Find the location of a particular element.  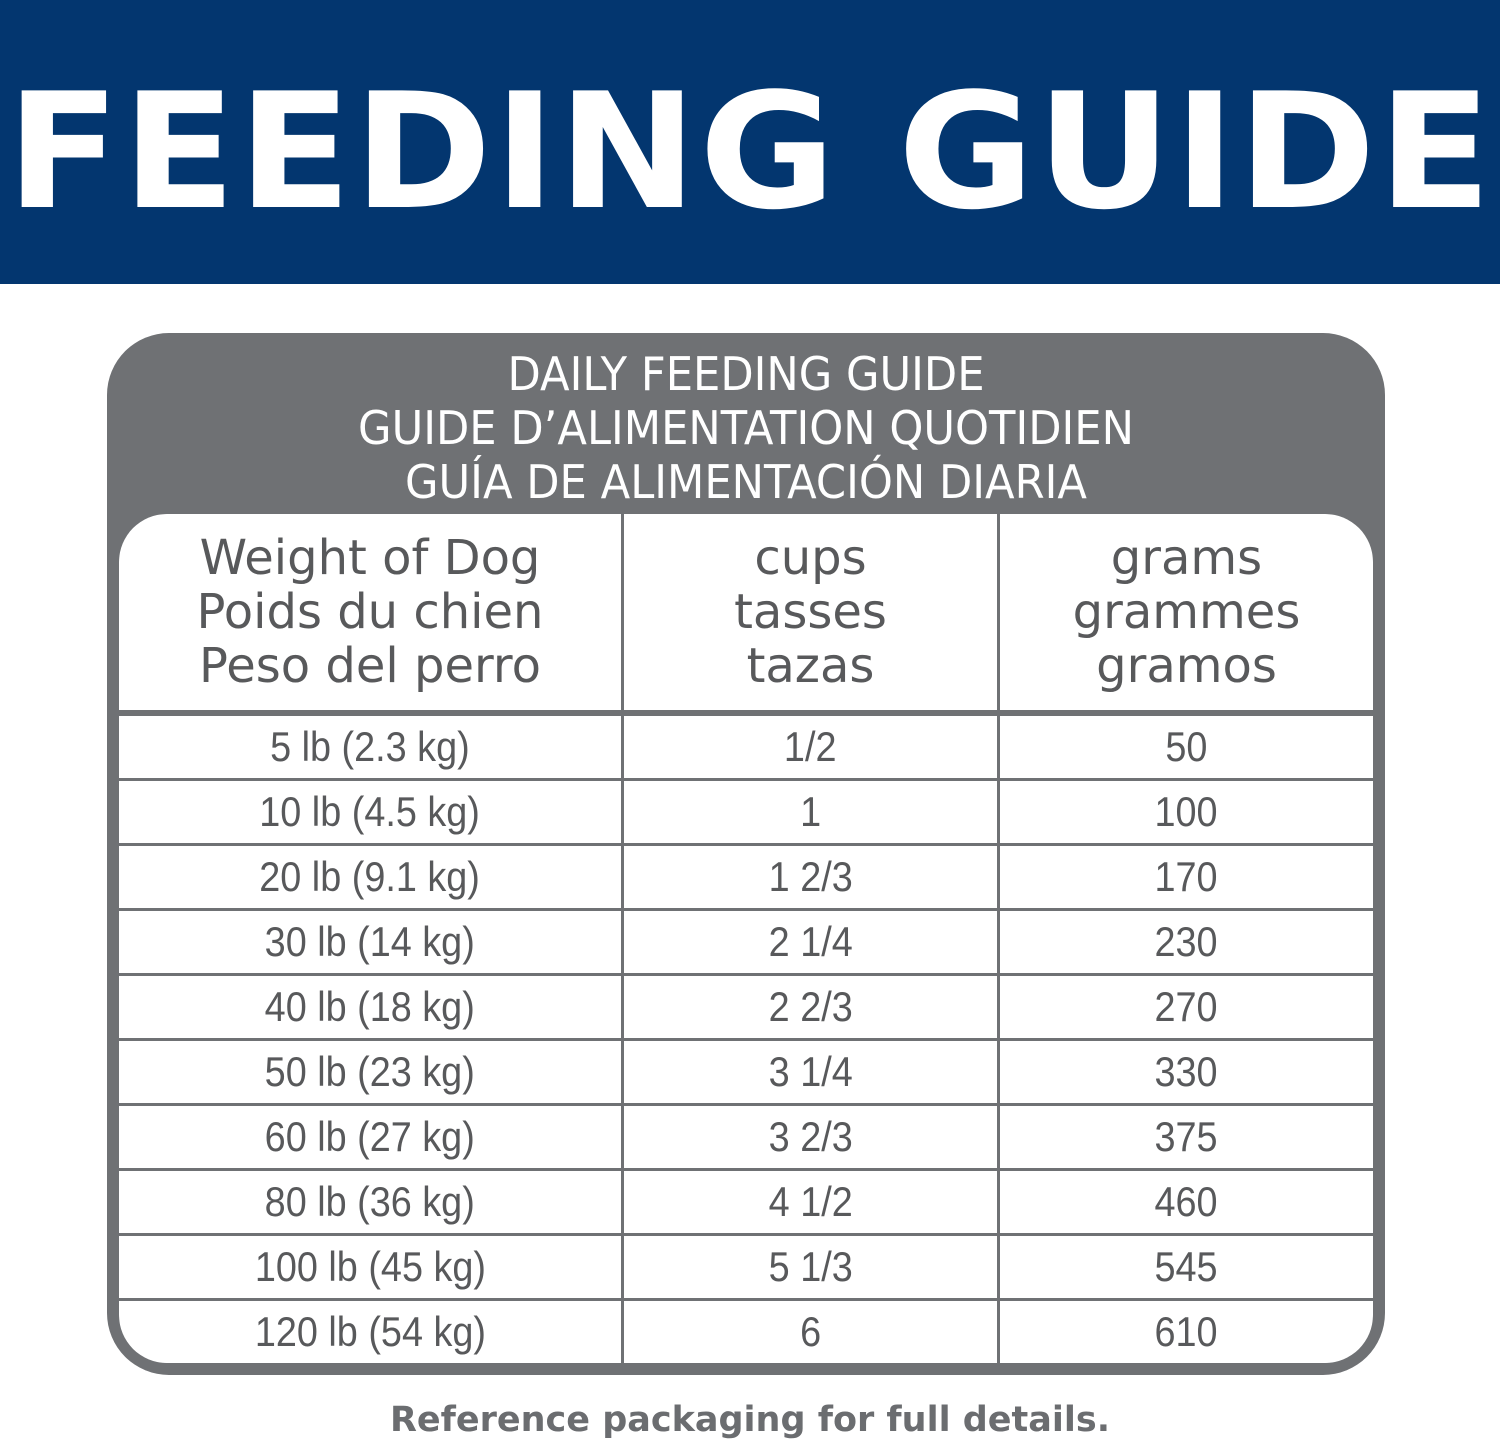

table-cell-cups: 2 2/3 is located at coordinates (810, 1007).